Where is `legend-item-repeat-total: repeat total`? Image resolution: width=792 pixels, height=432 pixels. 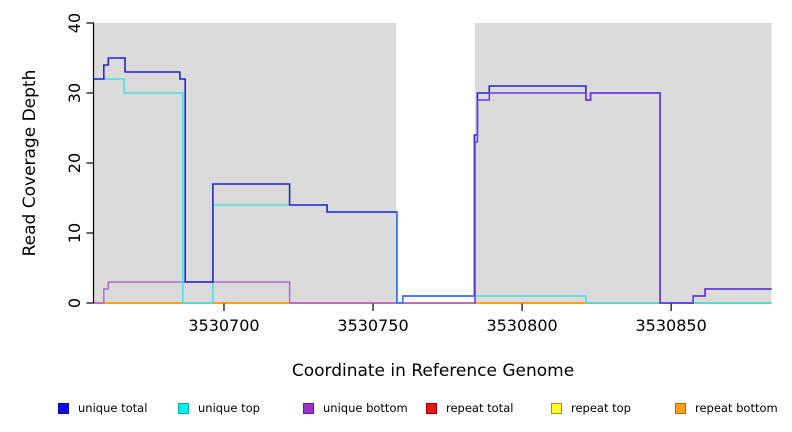 legend-item-repeat-total: repeat total is located at coordinates (469, 408).